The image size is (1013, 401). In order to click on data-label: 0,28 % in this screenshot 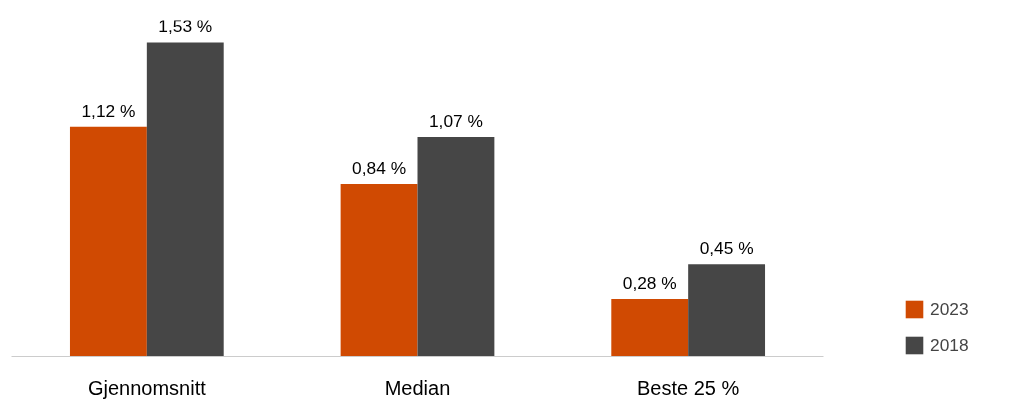, I will do `click(649, 283)`.